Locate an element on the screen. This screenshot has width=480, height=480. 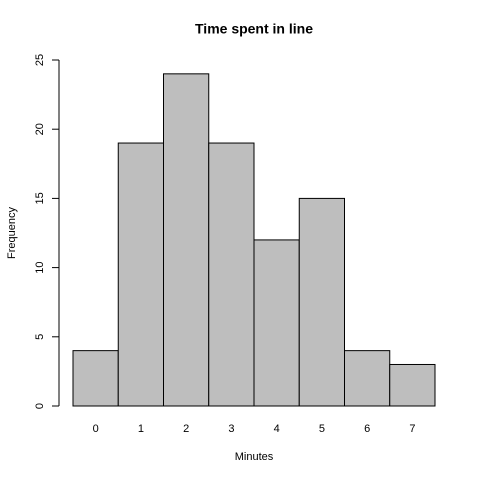
x-tick-label: 0 is located at coordinates (96, 429).